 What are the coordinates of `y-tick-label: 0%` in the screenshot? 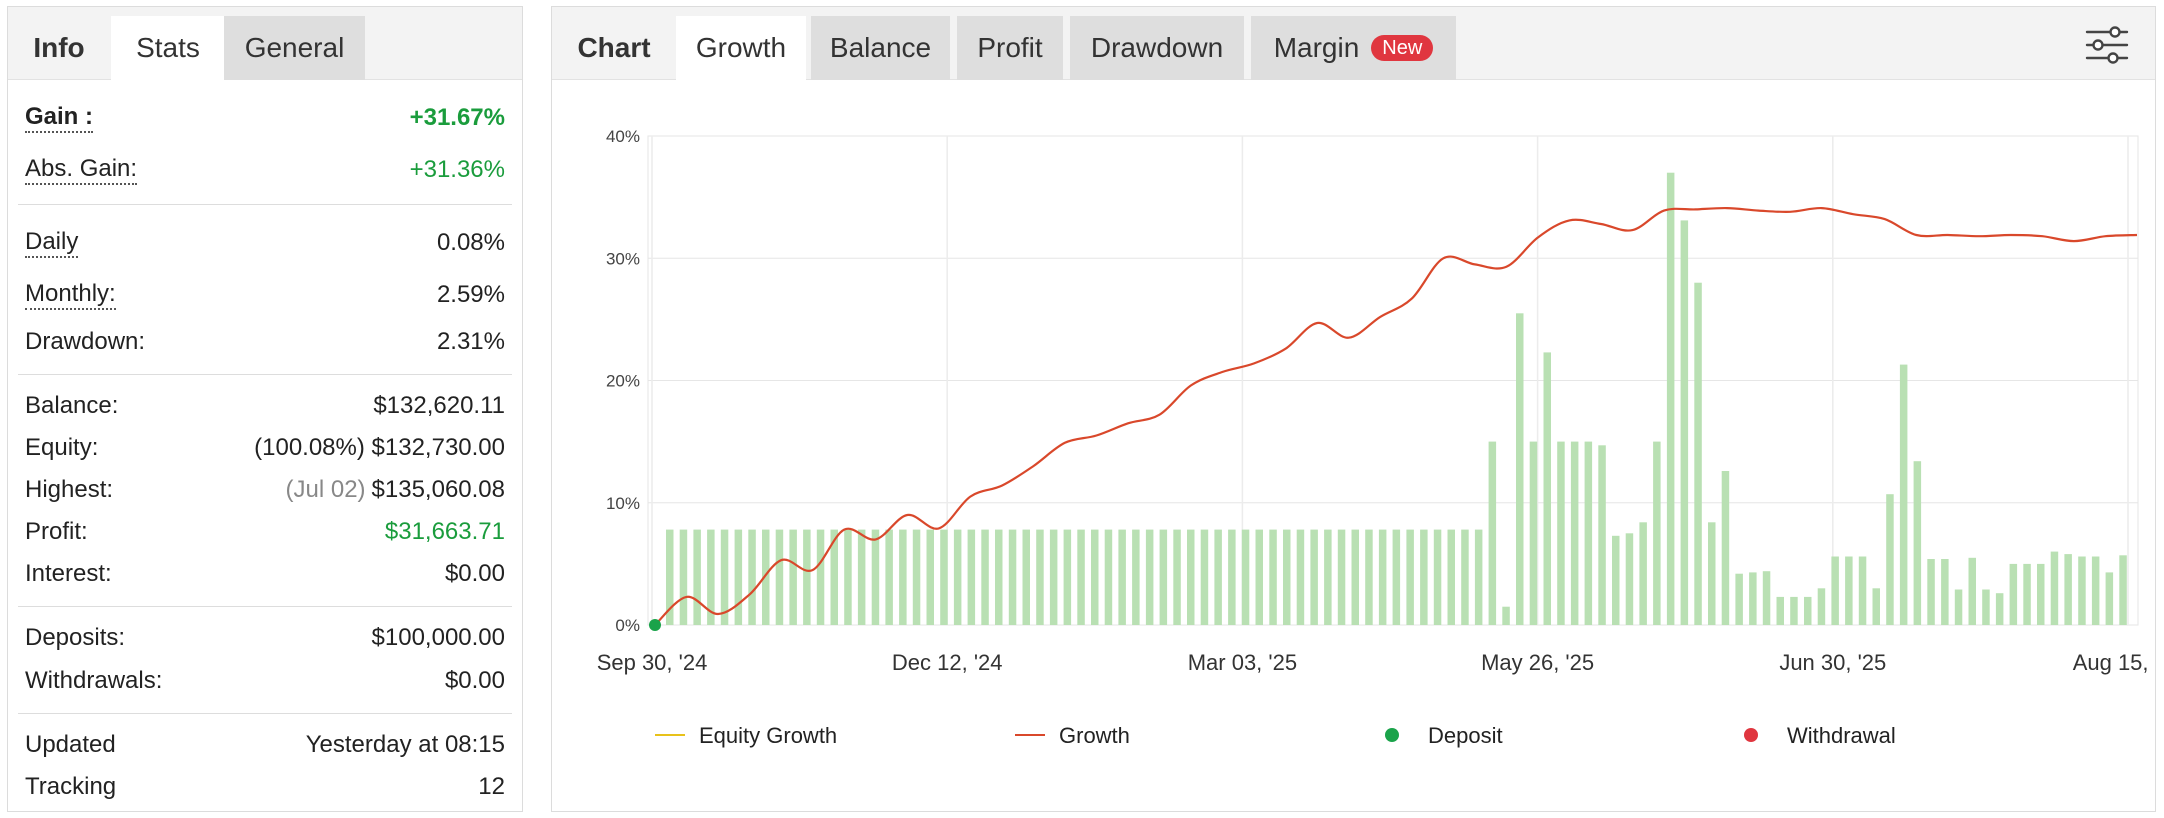 It's located at (627, 625).